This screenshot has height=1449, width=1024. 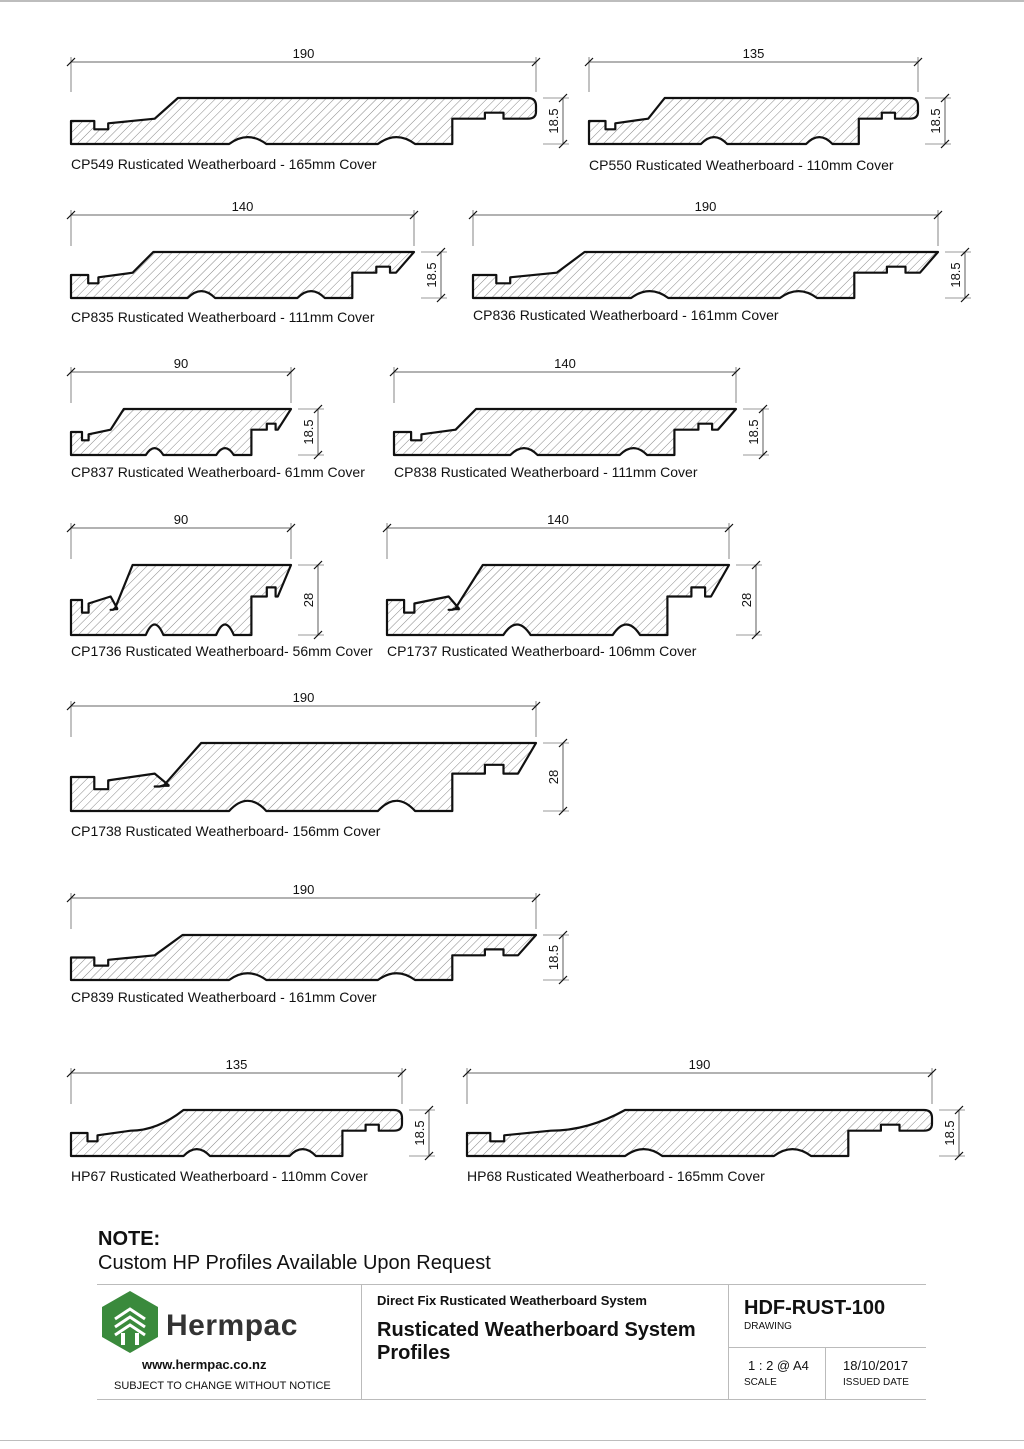 I want to click on profile-section-cp838, so click(x=565, y=432).